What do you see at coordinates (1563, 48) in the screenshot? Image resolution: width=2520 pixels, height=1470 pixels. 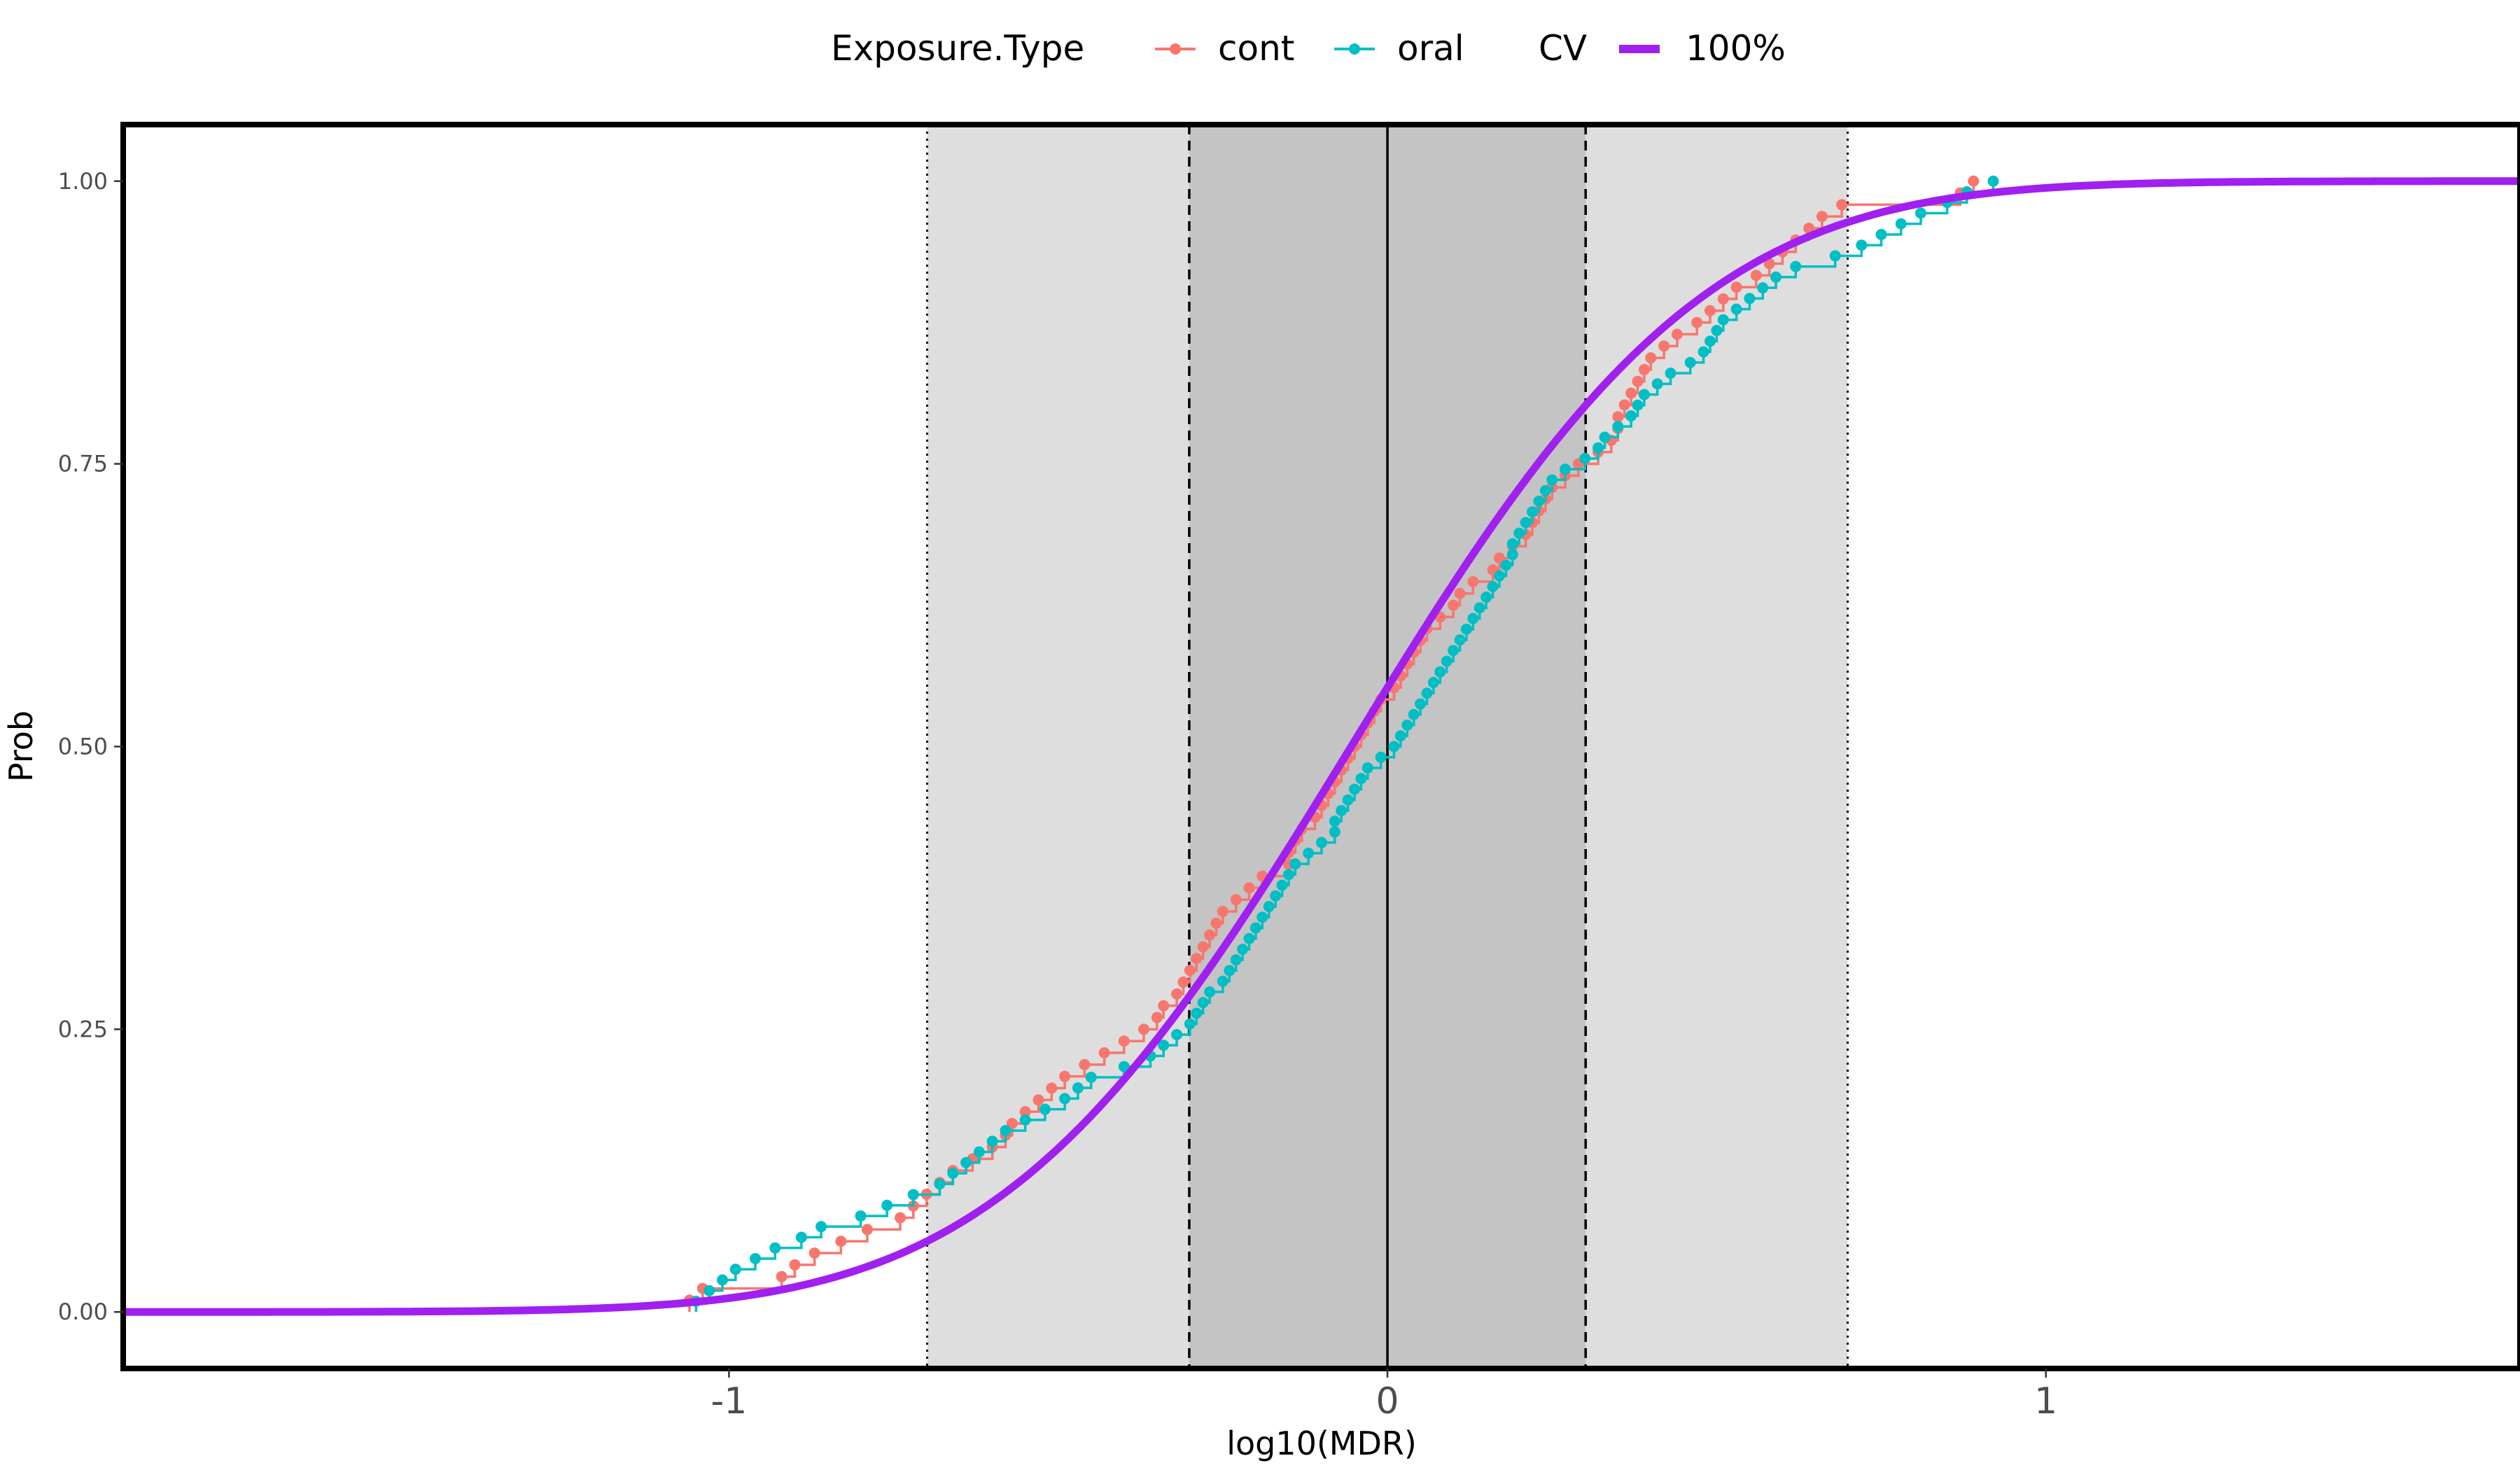 I see `legend-title-cv: CV` at bounding box center [1563, 48].